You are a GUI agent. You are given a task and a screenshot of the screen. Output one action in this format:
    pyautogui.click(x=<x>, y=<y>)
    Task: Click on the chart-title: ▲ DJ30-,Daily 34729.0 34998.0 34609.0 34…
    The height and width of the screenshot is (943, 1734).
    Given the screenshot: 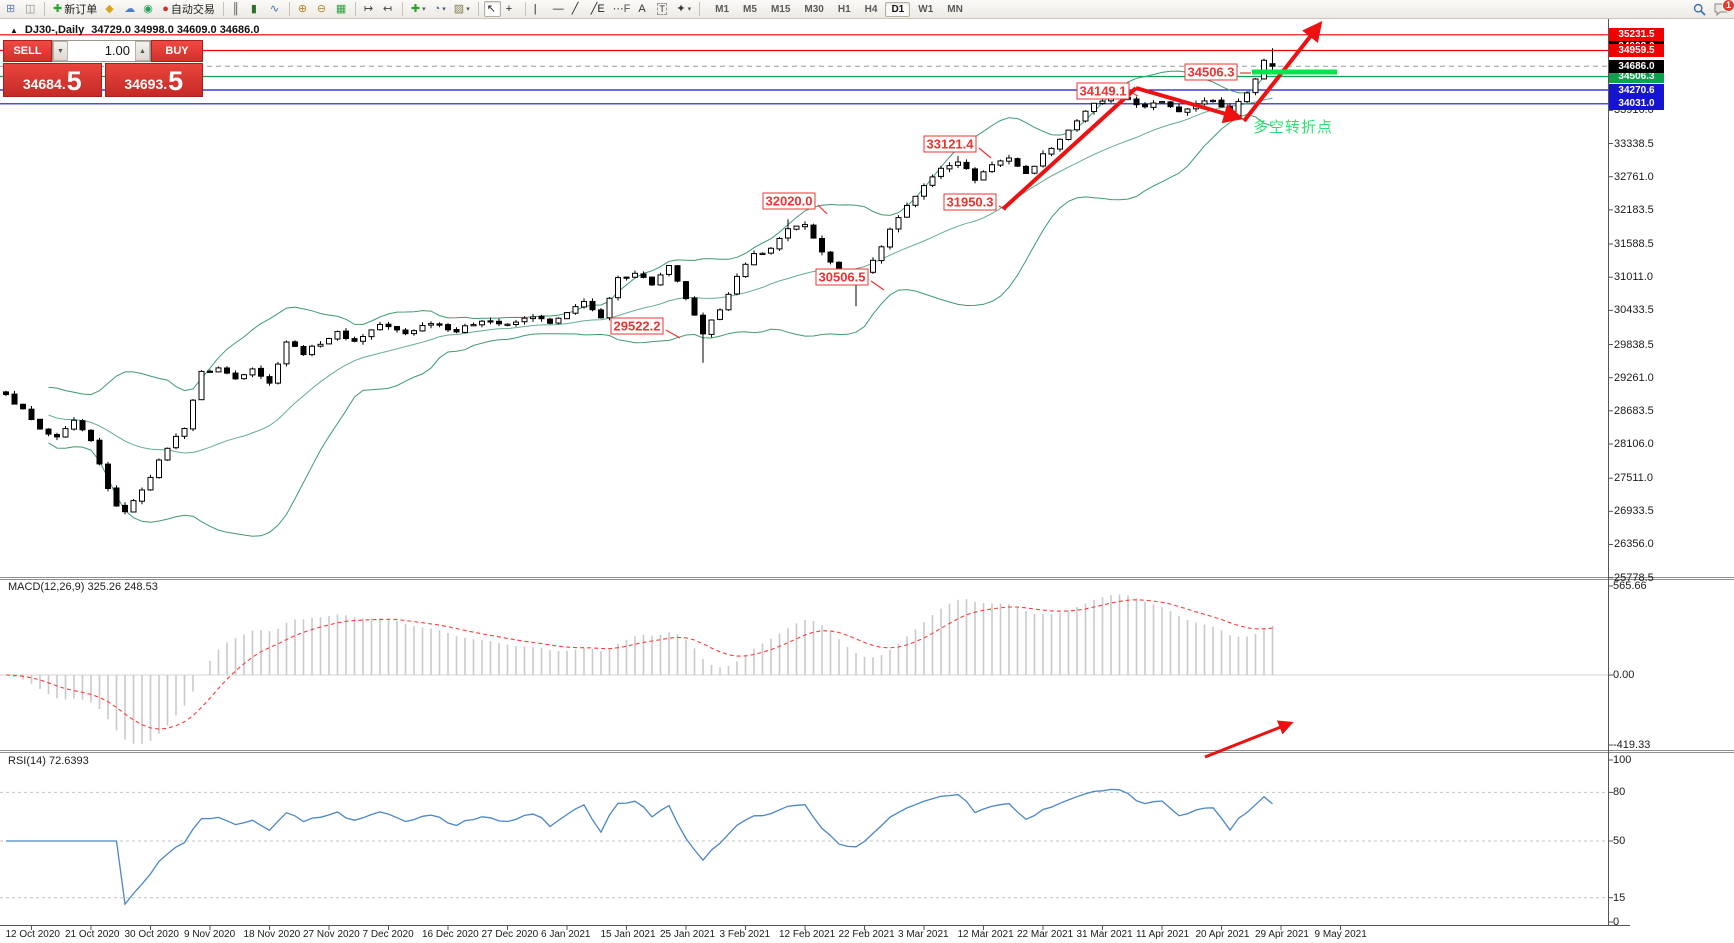 What is the action you would take?
    pyautogui.click(x=134, y=30)
    